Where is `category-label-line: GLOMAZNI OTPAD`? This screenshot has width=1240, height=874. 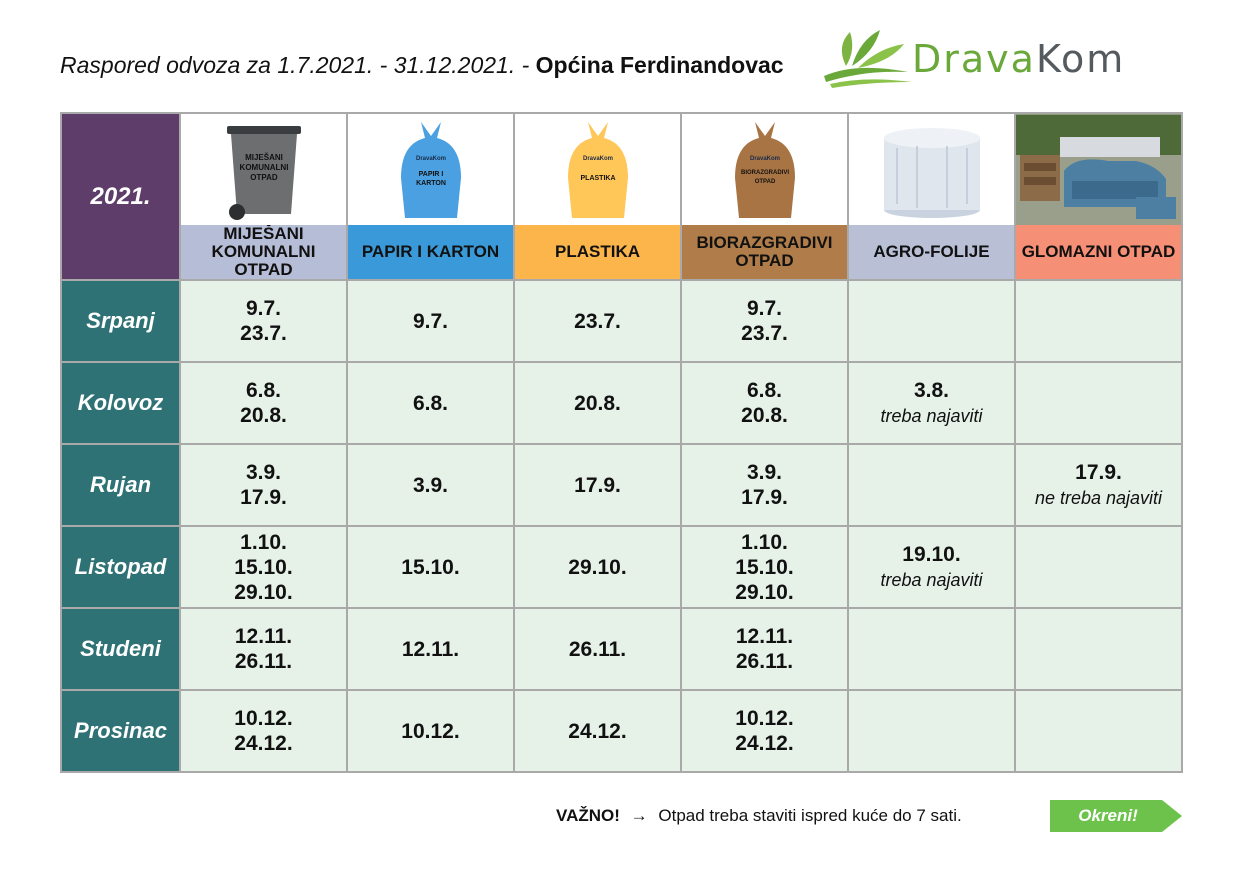
category-label-line: GLOMAZNI OTPAD is located at coordinates (1098, 251).